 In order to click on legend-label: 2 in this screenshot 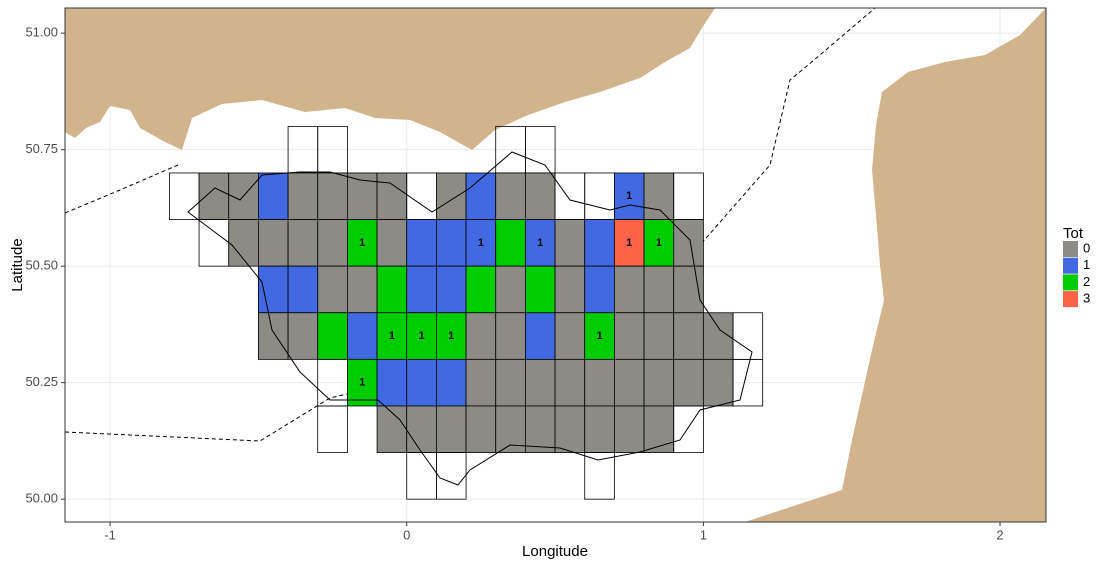, I will do `click(1086, 281)`.